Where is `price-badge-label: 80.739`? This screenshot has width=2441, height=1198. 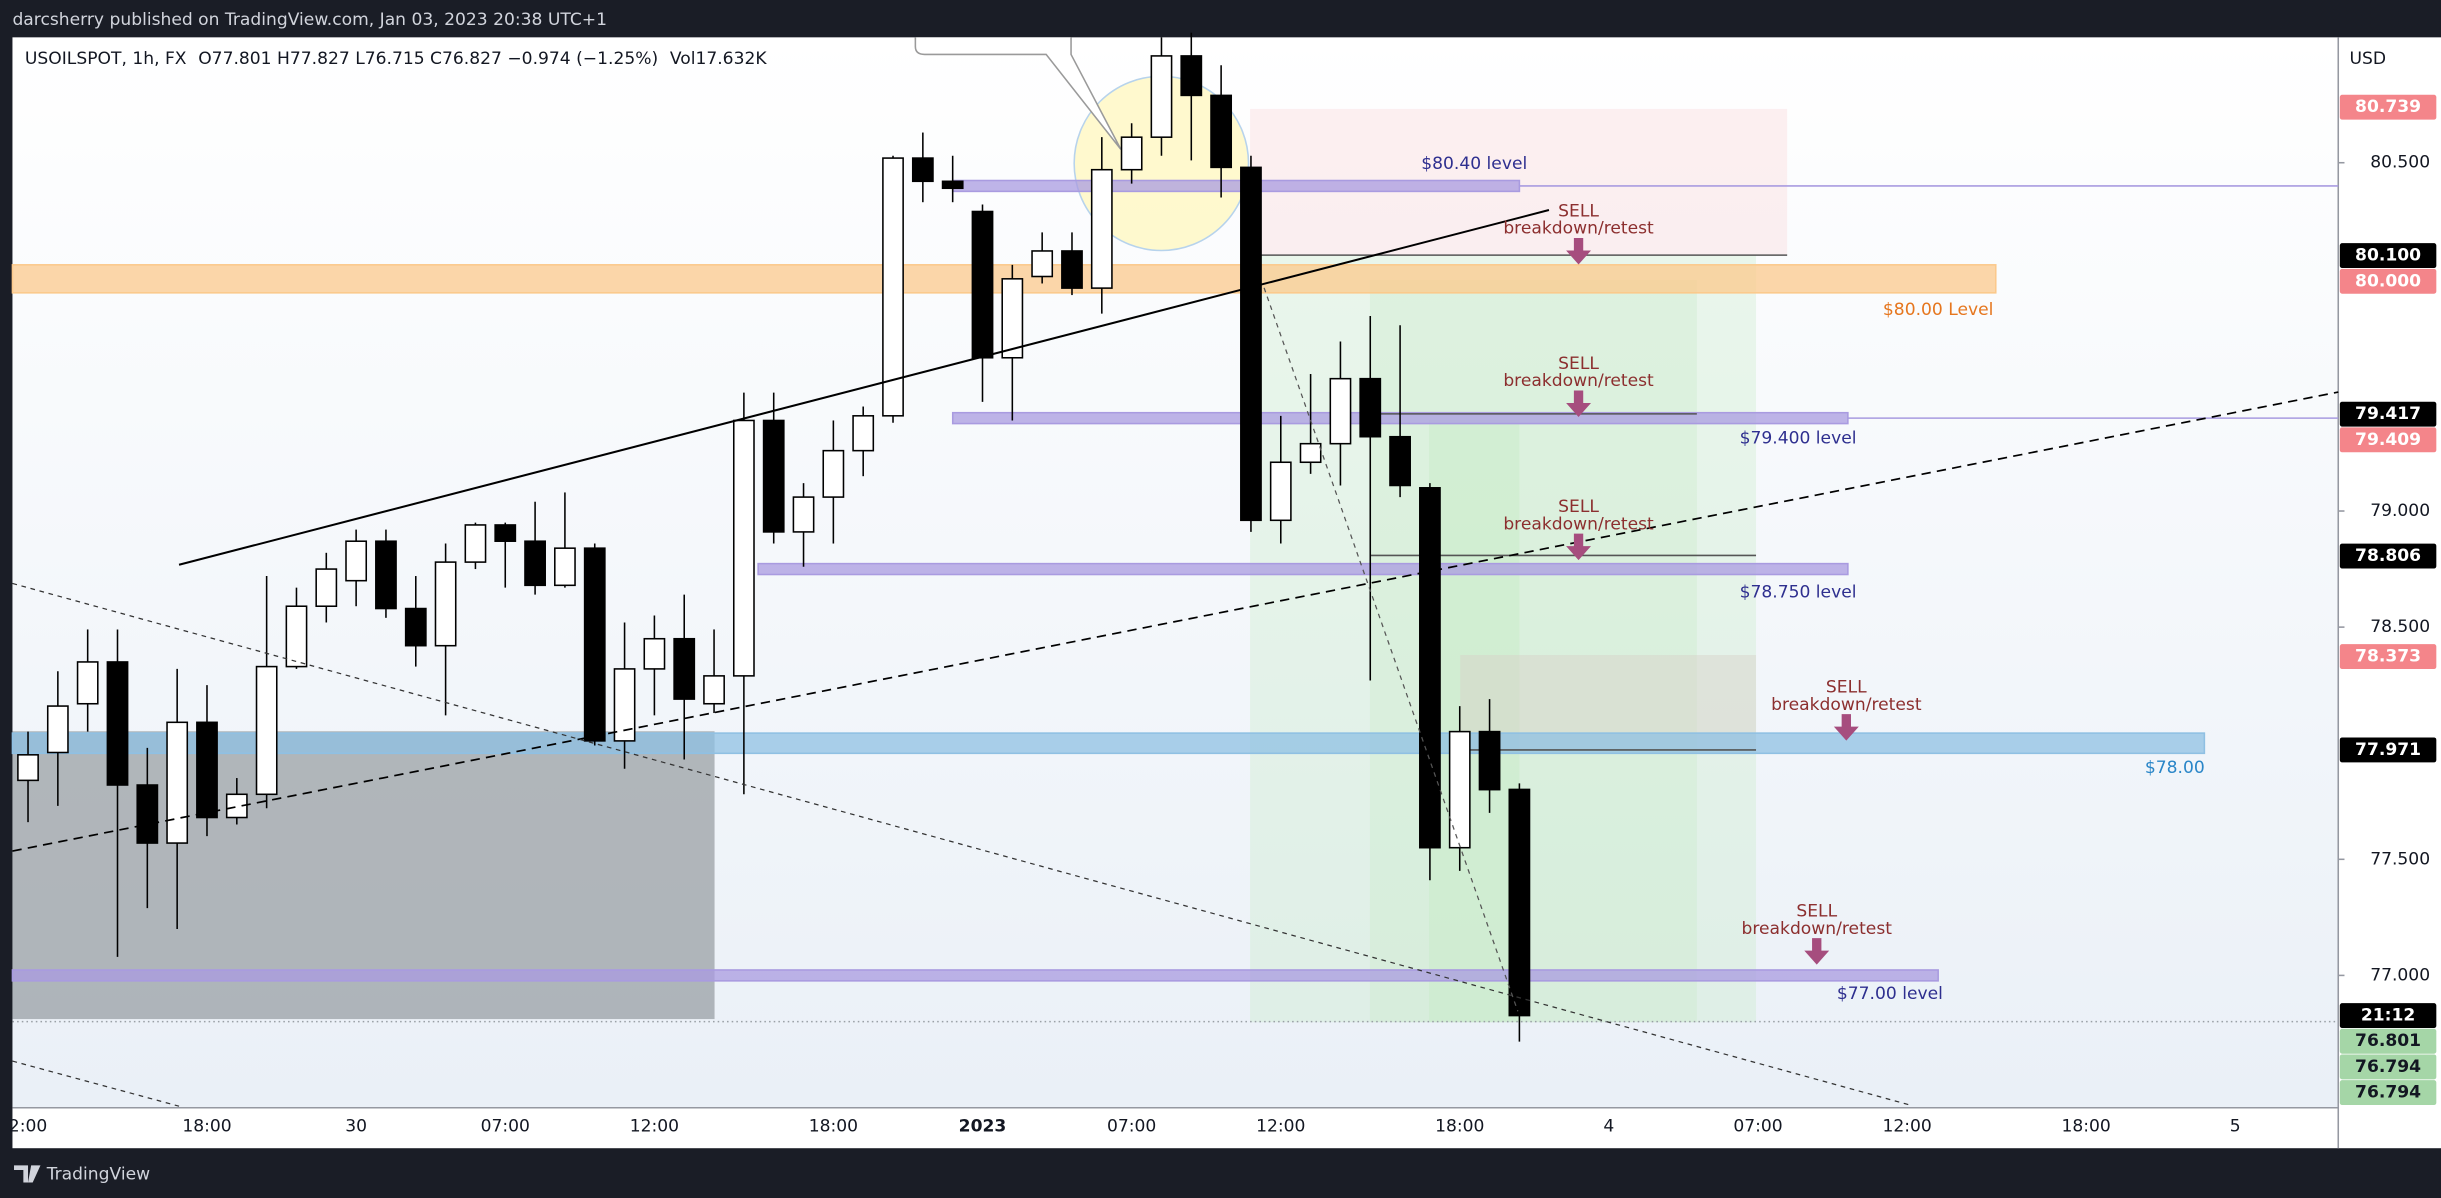 price-badge-label: 80.739 is located at coordinates (2388, 107).